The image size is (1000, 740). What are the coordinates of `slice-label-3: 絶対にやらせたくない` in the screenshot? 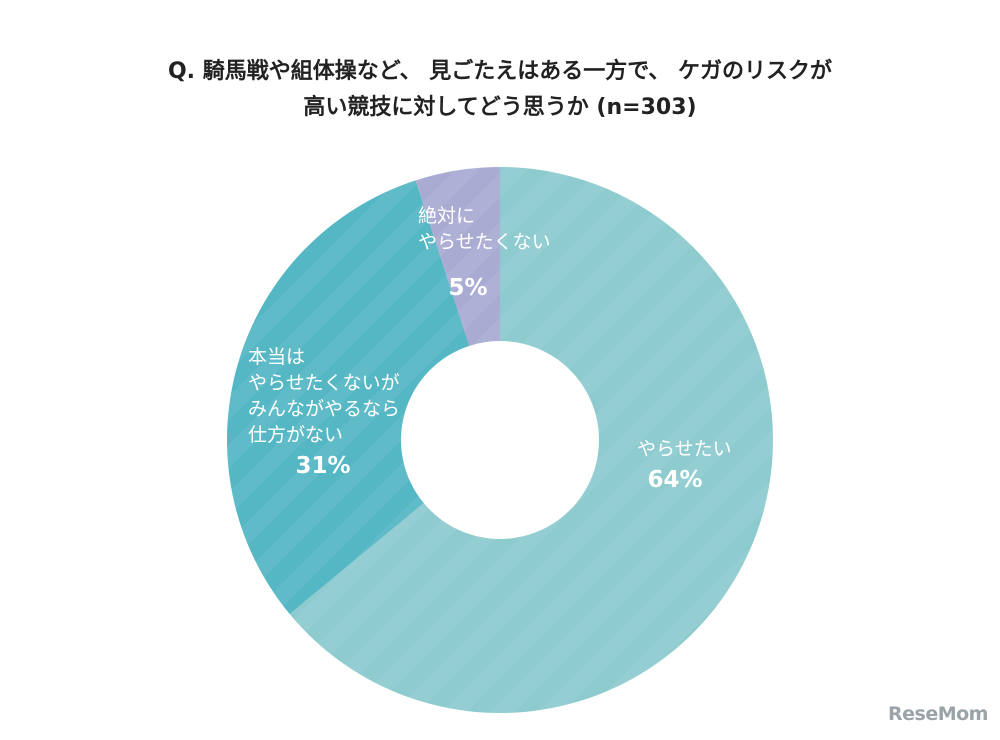 It's located at (484, 229).